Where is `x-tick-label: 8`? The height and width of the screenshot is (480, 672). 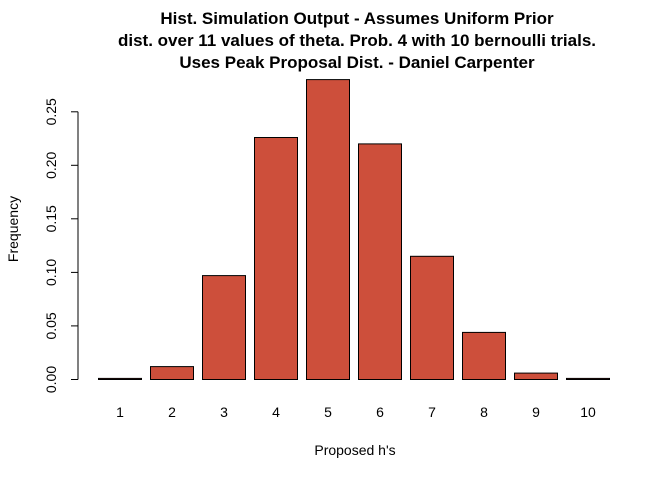 x-tick-label: 8 is located at coordinates (484, 412).